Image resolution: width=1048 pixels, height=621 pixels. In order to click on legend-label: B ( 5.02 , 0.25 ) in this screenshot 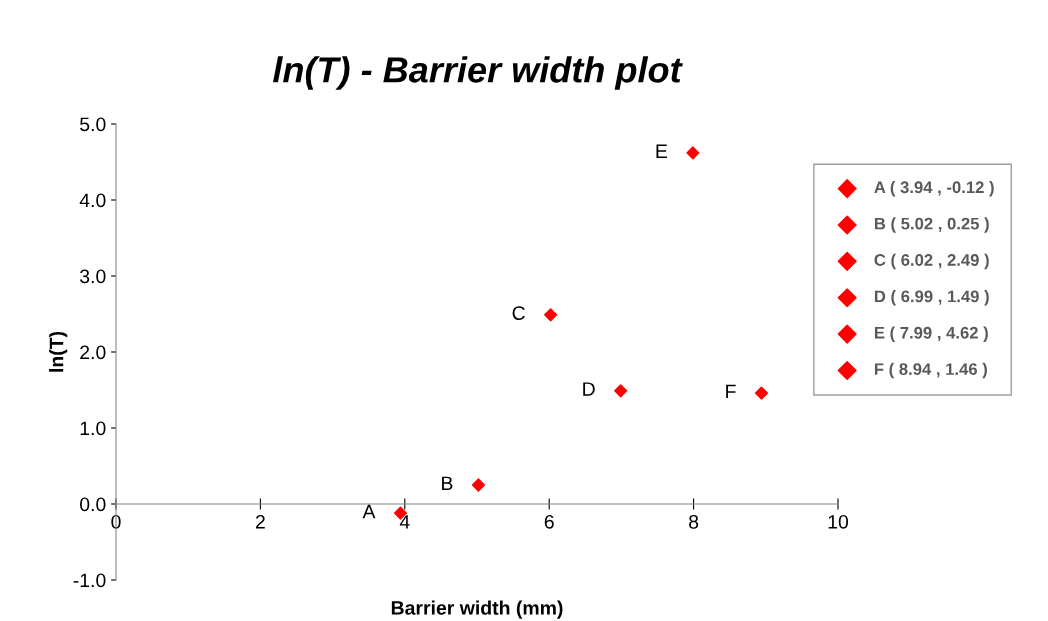, I will do `click(931, 225)`.